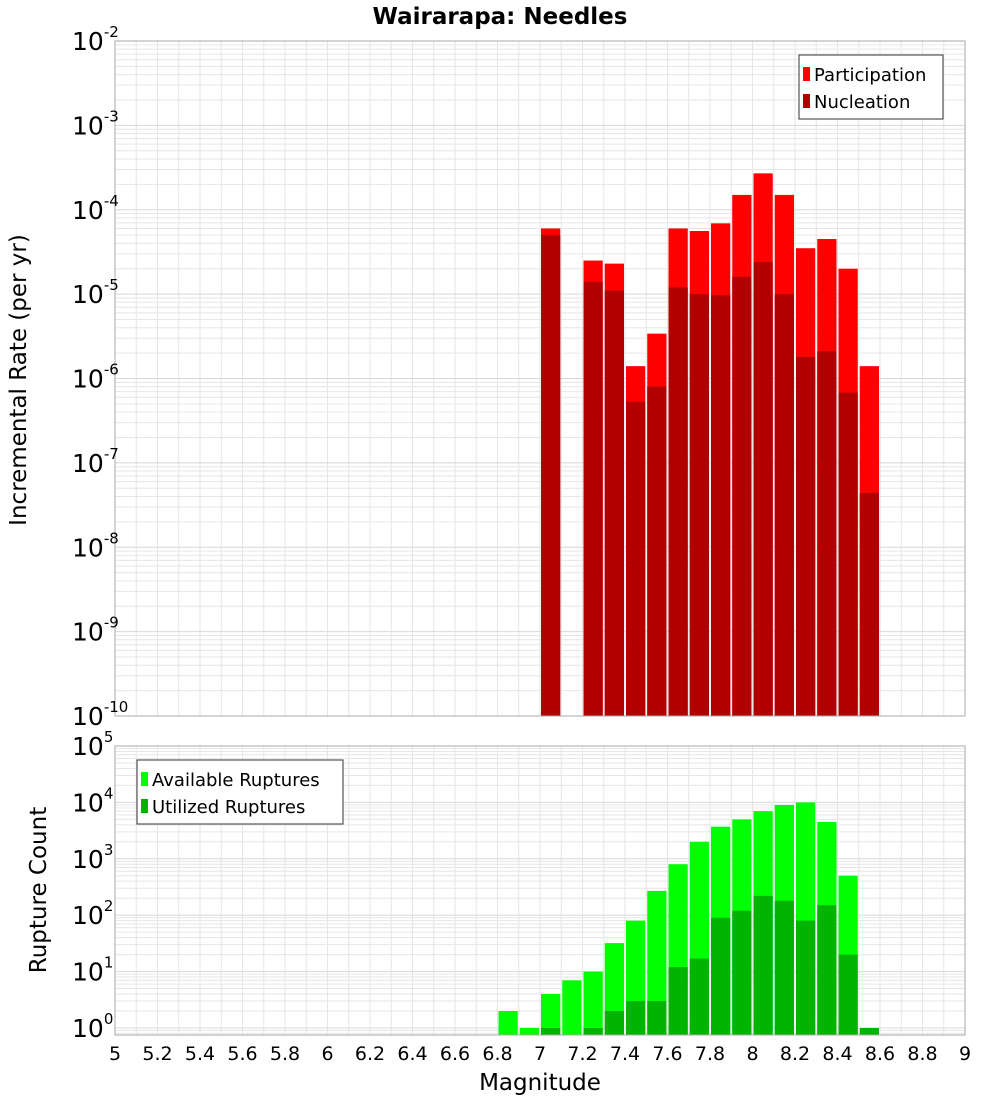 The height and width of the screenshot is (1100, 1000). I want to click on x-tick-label: 7, so click(540, 1054).